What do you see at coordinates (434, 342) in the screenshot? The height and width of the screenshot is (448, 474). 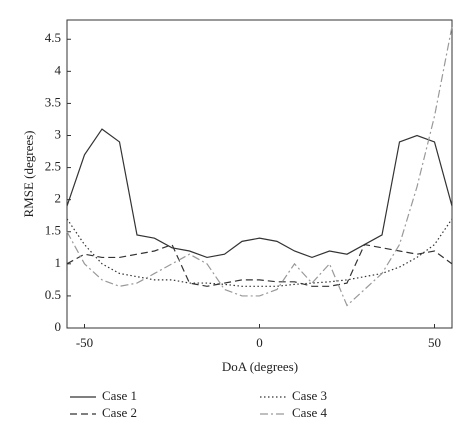 I see `x-tick-label: 50` at bounding box center [434, 342].